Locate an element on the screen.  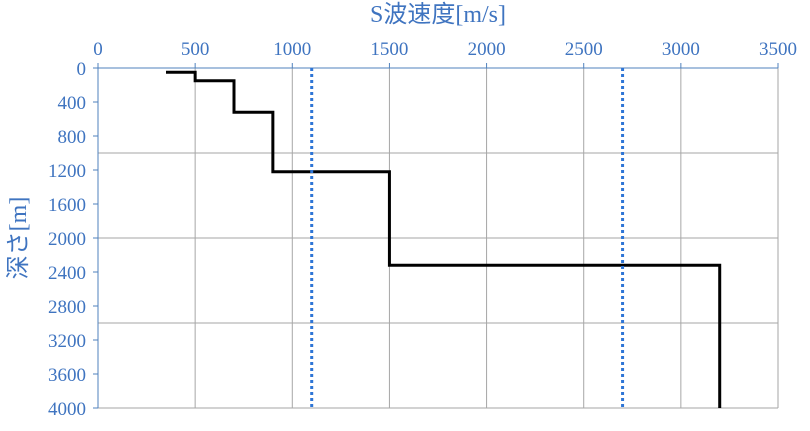
y-tick-label: 2000 is located at coordinates (67, 239).